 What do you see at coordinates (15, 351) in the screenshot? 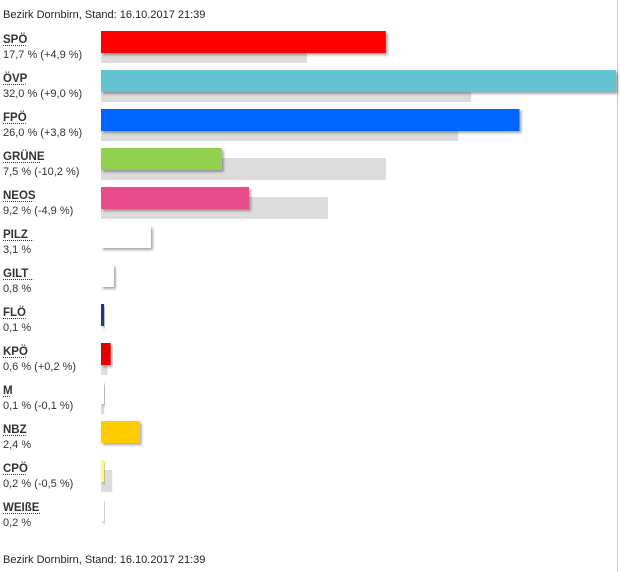
I see `party-name-label: KPÖ` at bounding box center [15, 351].